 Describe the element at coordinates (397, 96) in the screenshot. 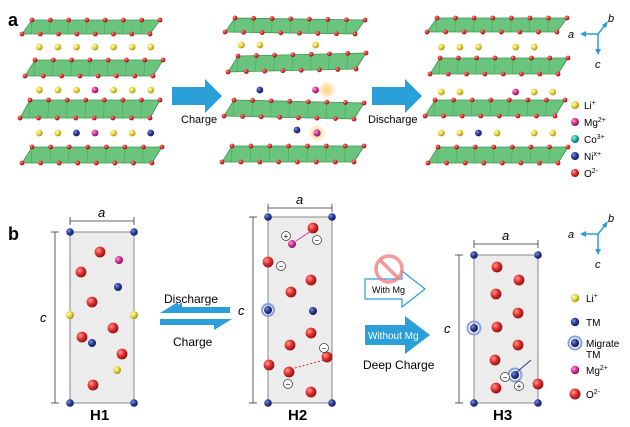

I see `discharge-arrow` at that location.